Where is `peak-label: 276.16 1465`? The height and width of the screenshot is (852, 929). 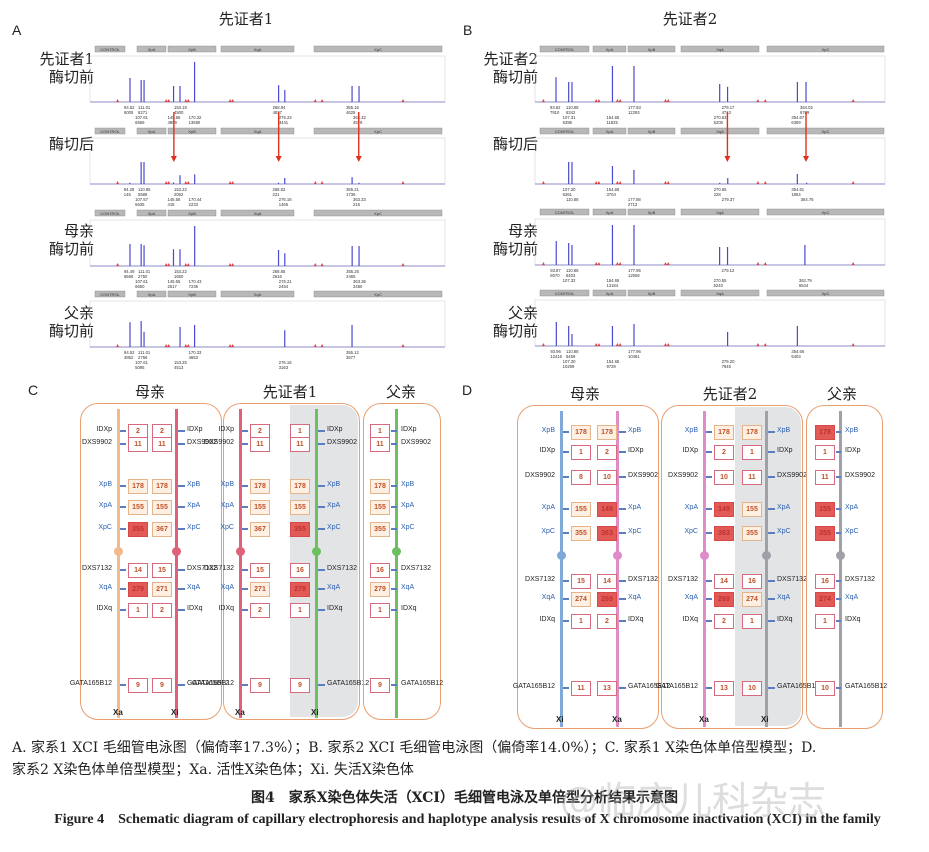
peak-label: 276.16 1465 is located at coordinates (285, 202).